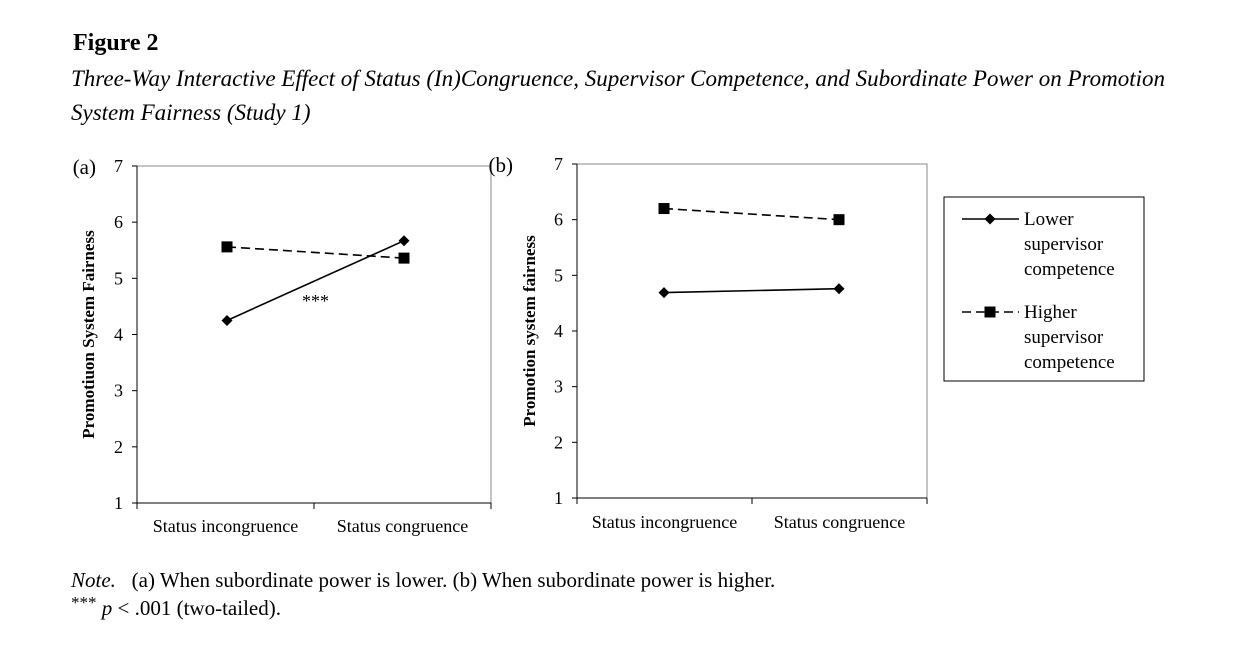  I want to click on legend-box, so click(1044, 289).